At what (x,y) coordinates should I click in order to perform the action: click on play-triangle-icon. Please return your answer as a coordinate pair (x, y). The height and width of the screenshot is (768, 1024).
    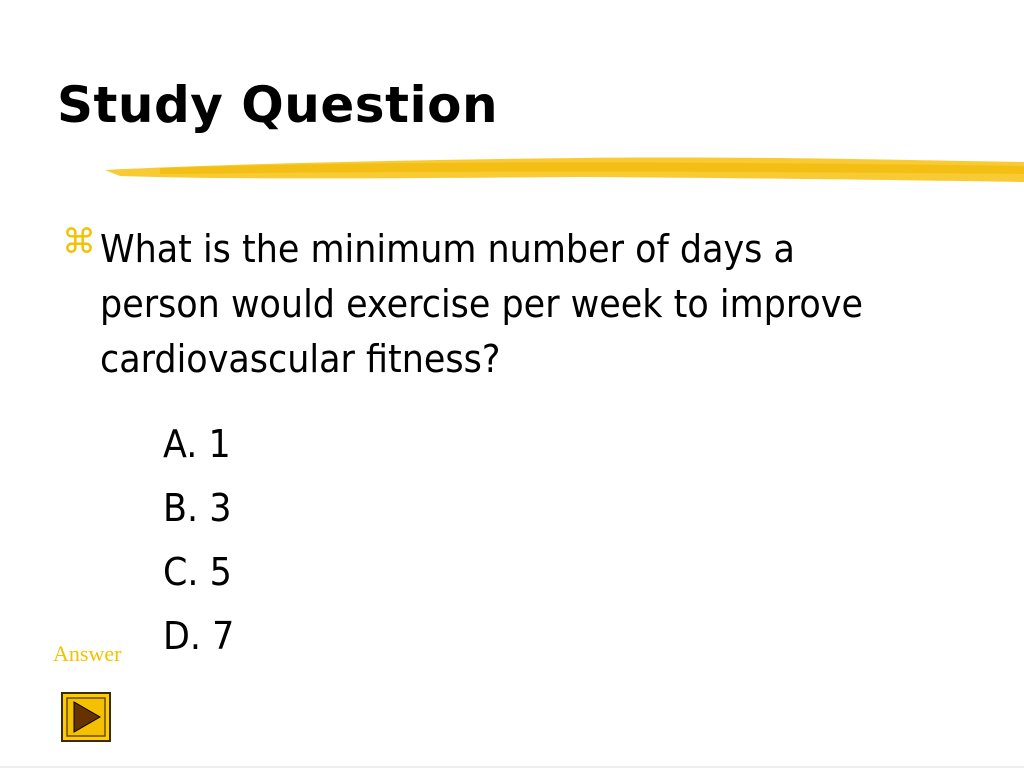
    Looking at the image, I should click on (87, 717).